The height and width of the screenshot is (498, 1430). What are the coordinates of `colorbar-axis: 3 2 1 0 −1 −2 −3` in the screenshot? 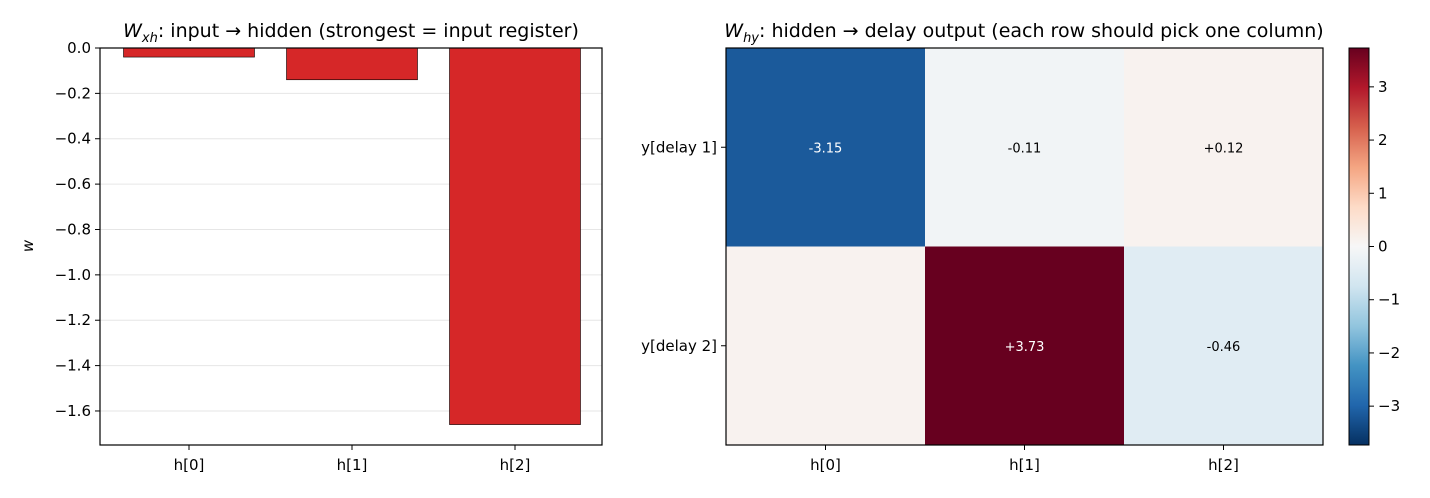 It's located at (1384, 246).